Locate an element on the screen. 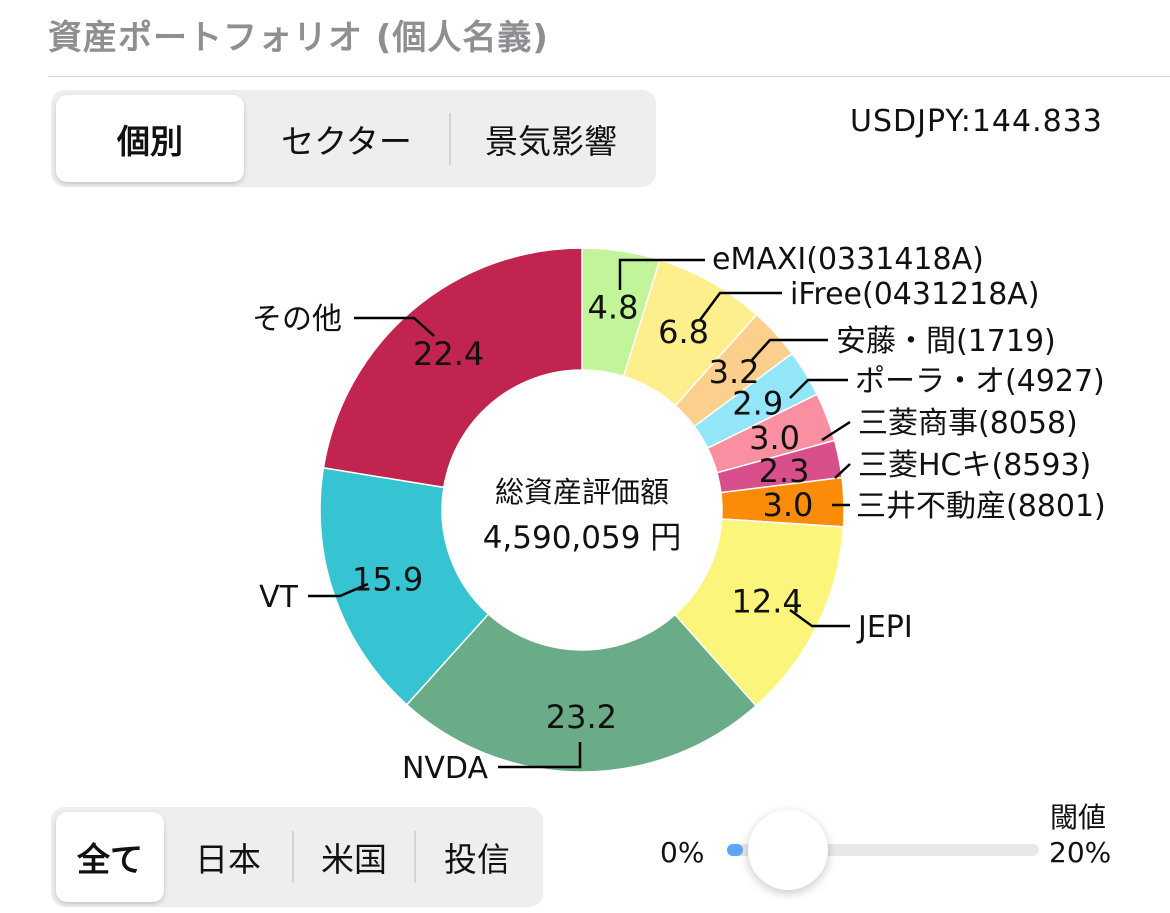 The image size is (1170, 913). market-filter-segmented-control: 全て 日本 米国 投信 is located at coordinates (297, 857).